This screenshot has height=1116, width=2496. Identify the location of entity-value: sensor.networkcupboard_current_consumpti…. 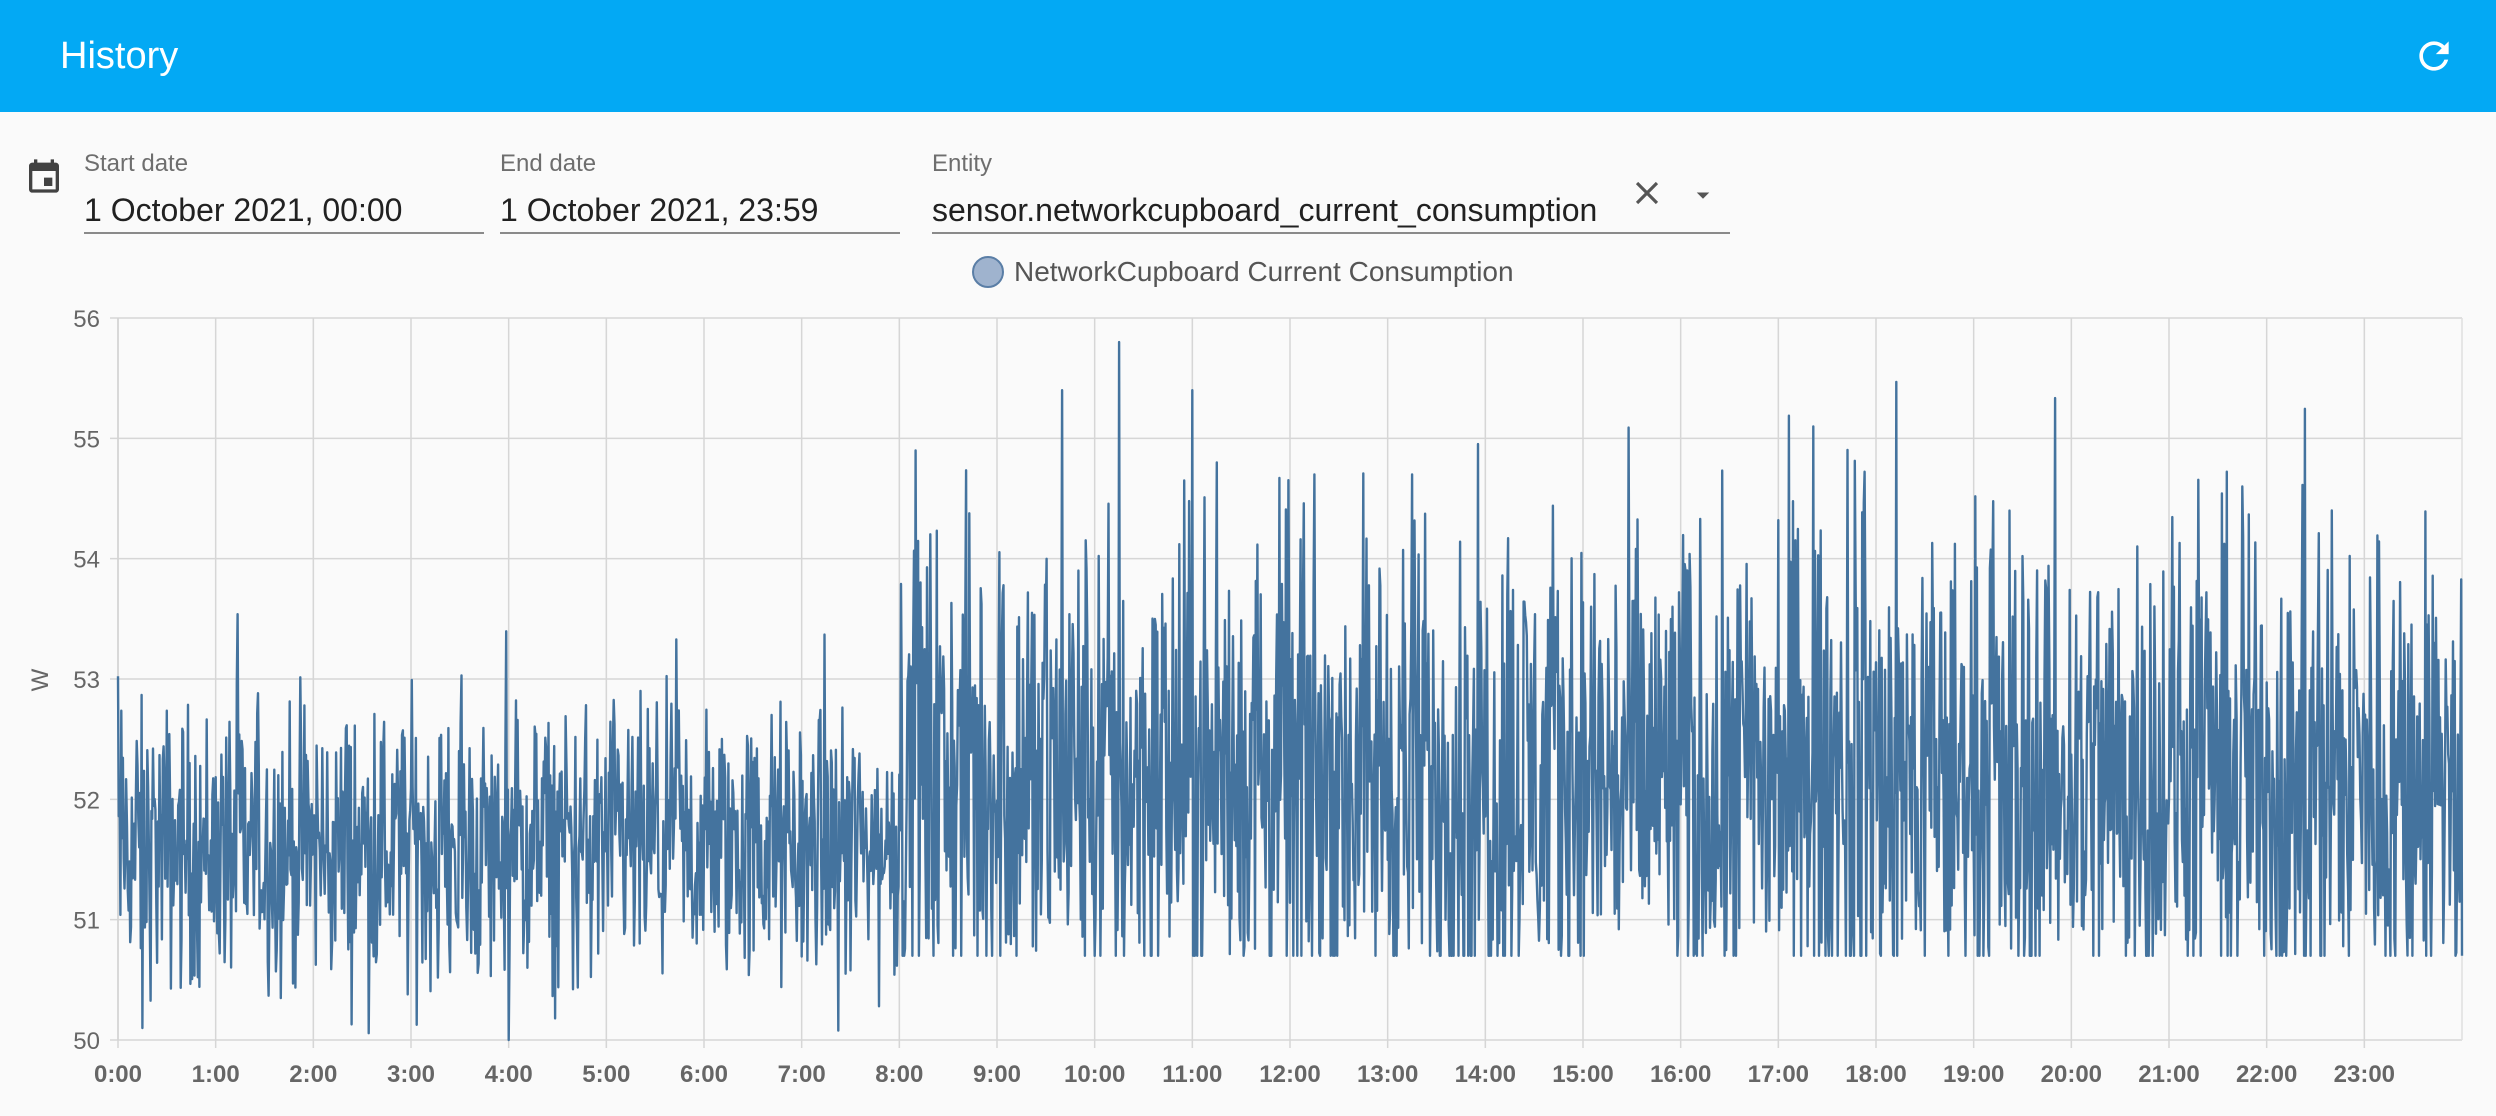
(1265, 210).